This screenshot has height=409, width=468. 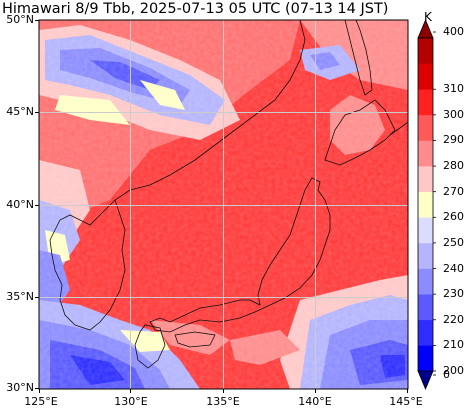 I want to click on colorbar-tick-label: 280, so click(x=453, y=166).